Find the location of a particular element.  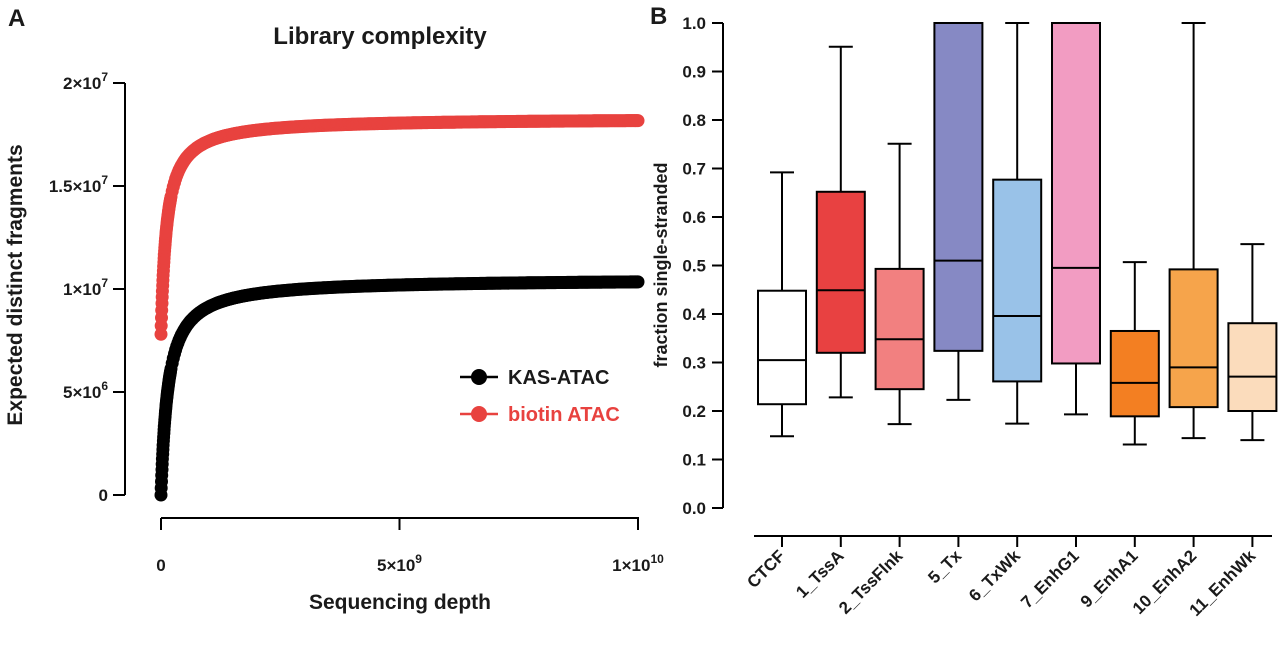

box-1_tssa is located at coordinates (840, 222).